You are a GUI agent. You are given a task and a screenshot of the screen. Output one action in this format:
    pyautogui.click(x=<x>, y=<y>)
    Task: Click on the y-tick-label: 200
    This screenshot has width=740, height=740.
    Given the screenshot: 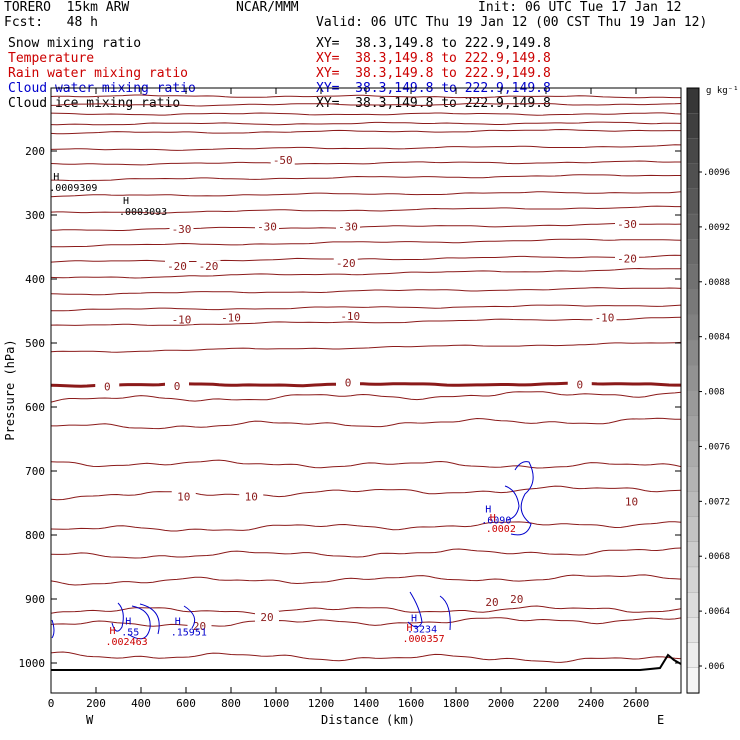 What is the action you would take?
    pyautogui.click(x=35, y=151)
    